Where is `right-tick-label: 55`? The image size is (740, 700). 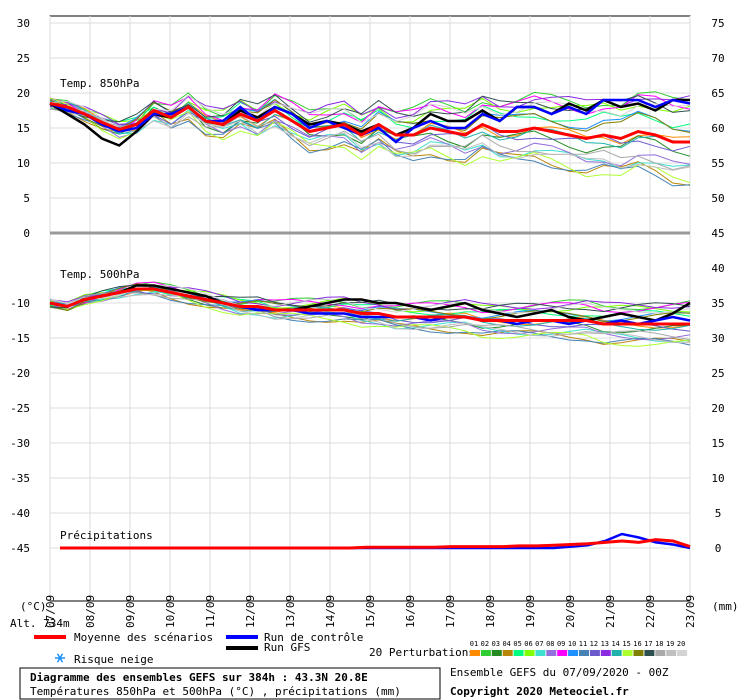
right-tick-label: 55 is located at coordinates (717, 163).